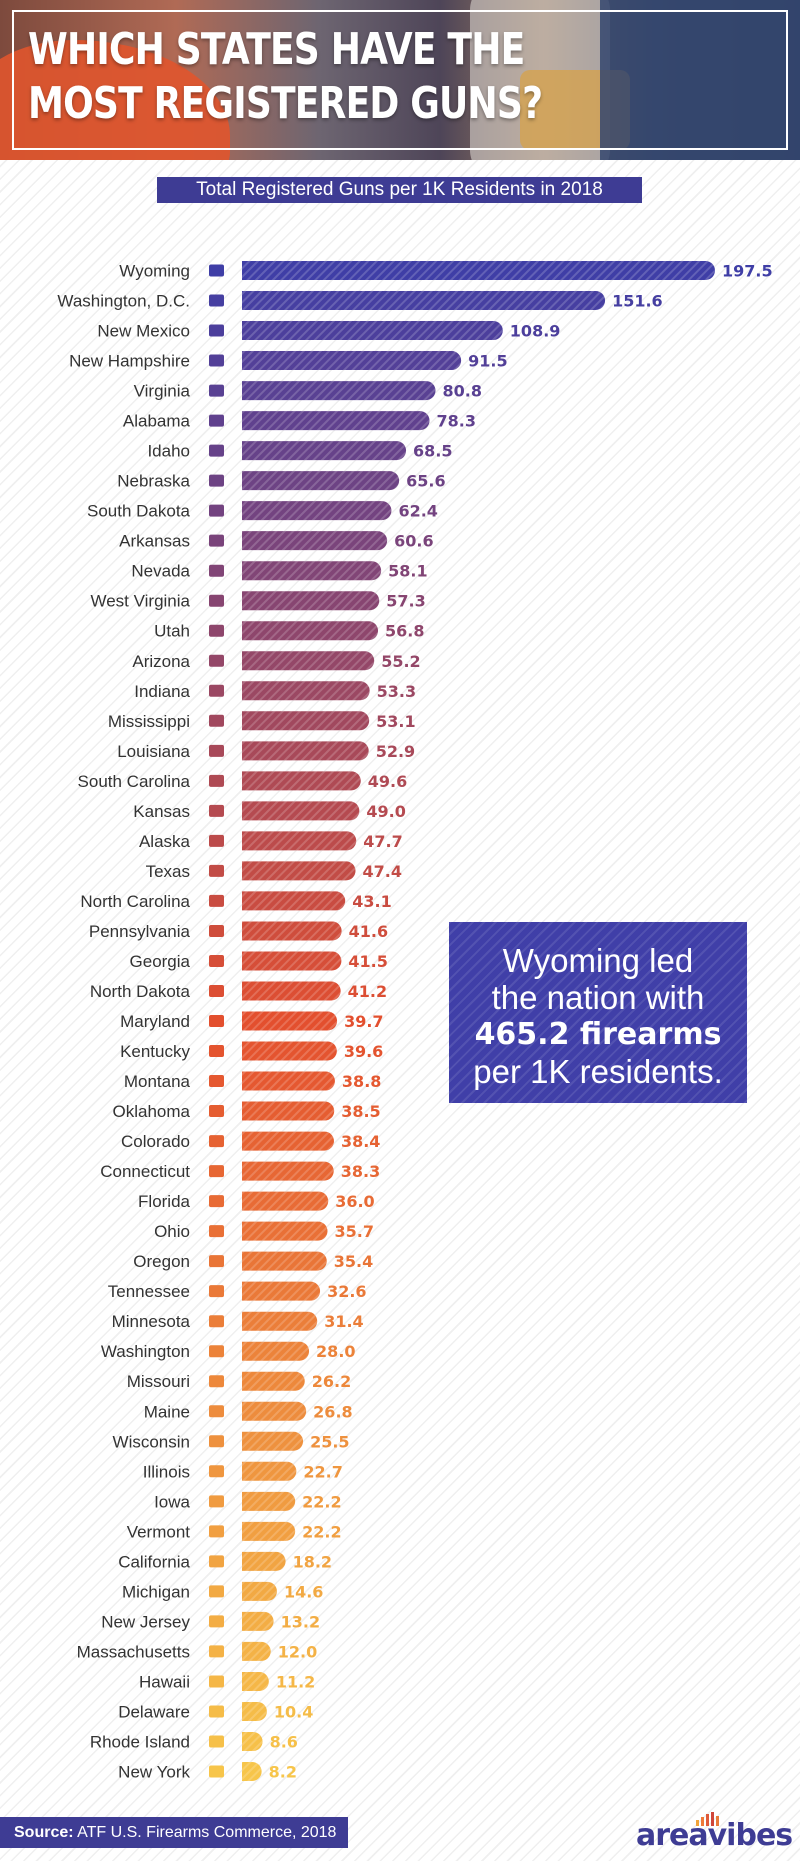 The image size is (800, 1861). Describe the element at coordinates (168, 871) in the screenshot. I see `category-label: Texas` at that location.